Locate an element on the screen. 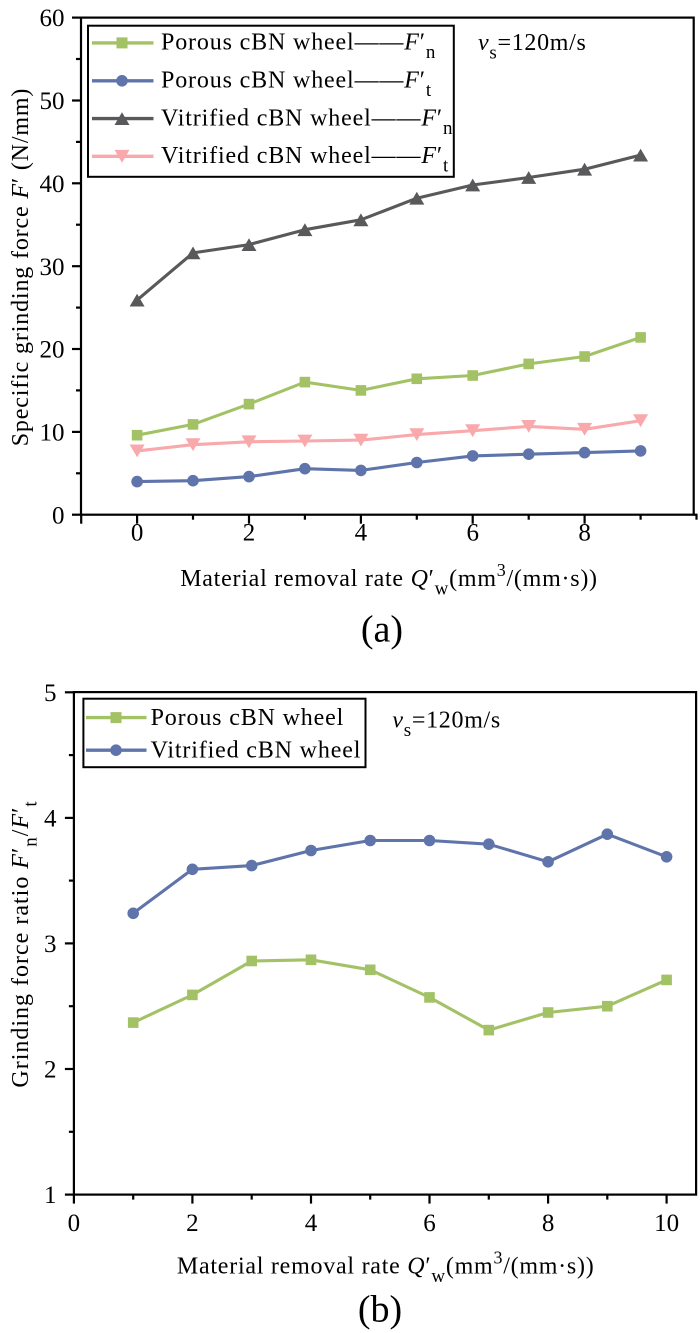 This screenshot has width=700, height=1333. svg-text: 50 is located at coordinates (52, 101).